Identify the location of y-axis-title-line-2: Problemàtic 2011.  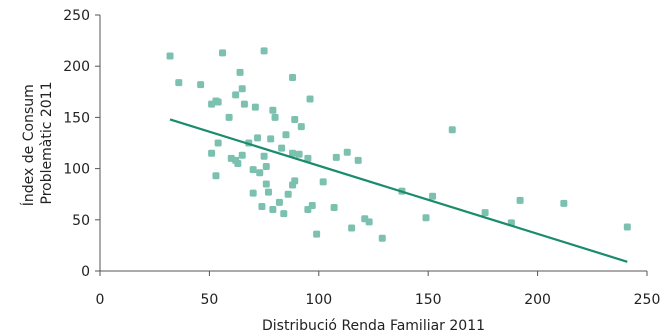
(47, 143).